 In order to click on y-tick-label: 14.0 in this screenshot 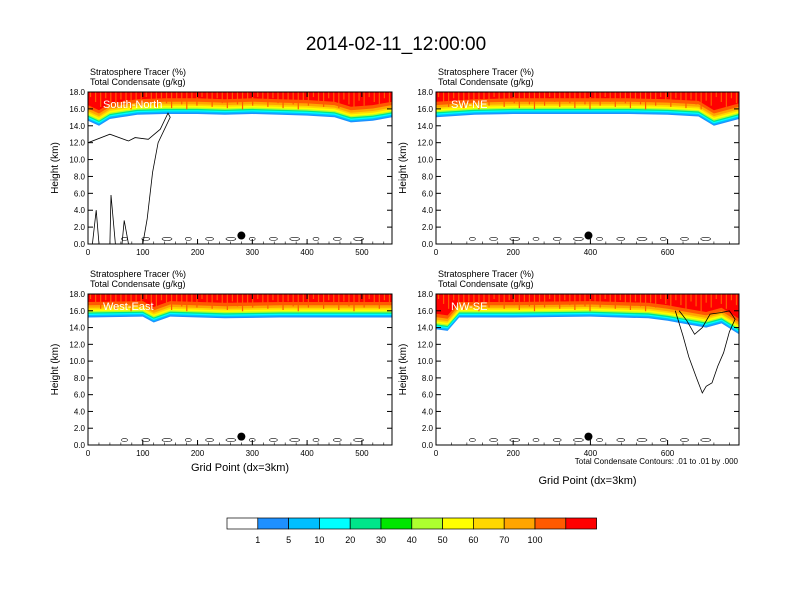, I will do `click(425, 126)`.